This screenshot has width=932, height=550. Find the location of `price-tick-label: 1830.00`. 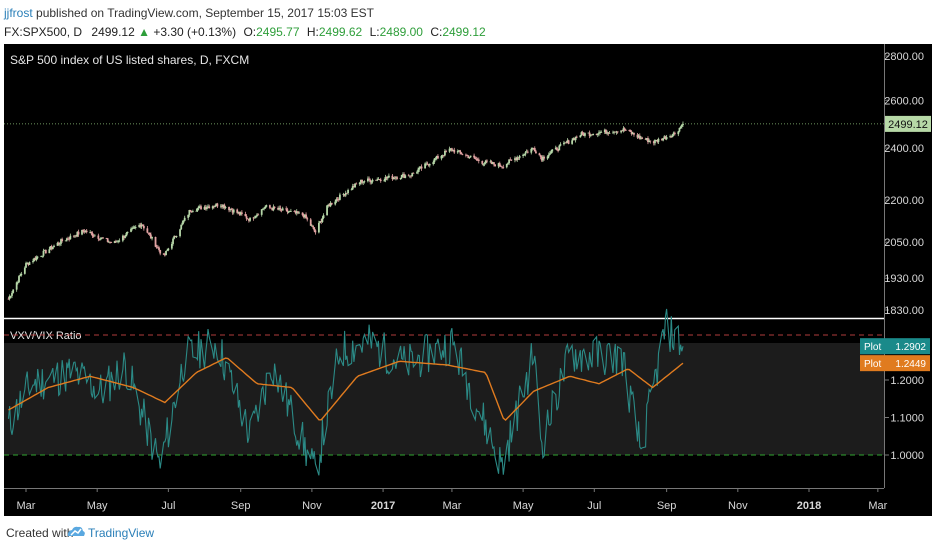

price-tick-label: 1830.00 is located at coordinates (904, 311).